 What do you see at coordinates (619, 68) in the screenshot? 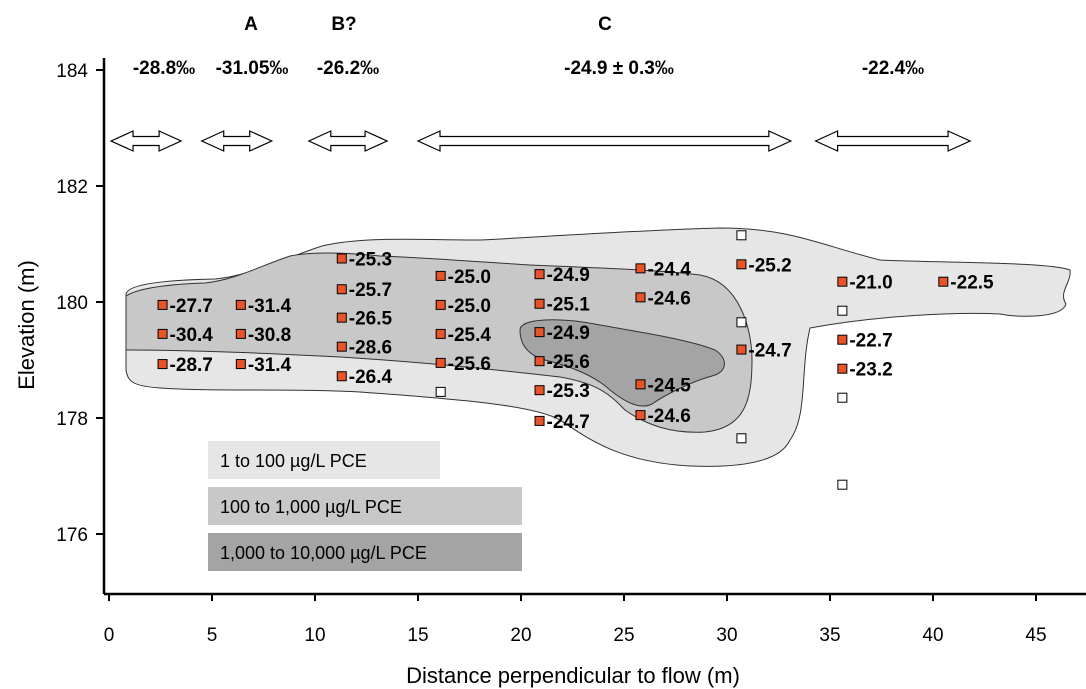
I see `isotope-label: -24.9 ± 0.3‰` at bounding box center [619, 68].